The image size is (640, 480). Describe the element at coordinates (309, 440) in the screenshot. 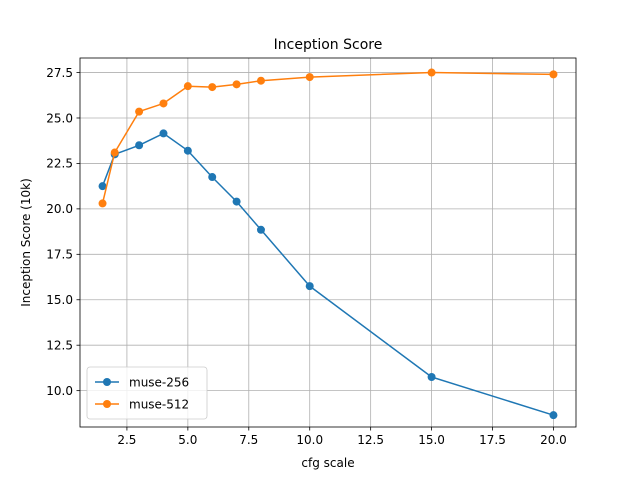

I see `x-tick-label: 10.0` at that location.